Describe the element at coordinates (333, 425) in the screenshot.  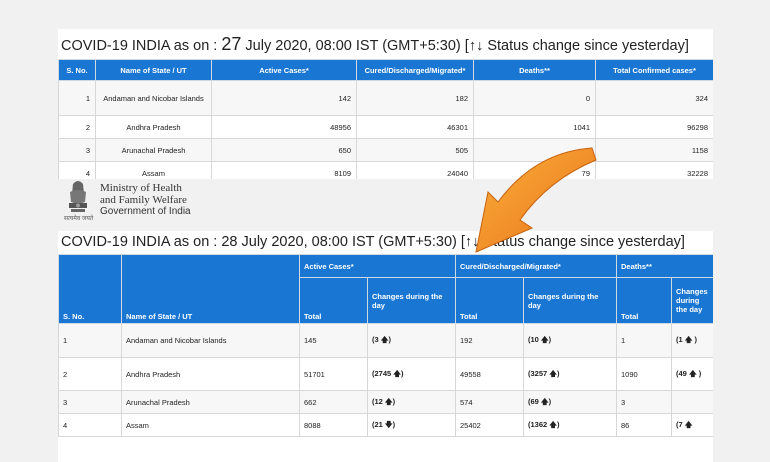
I see `cell-active: 8088` at that location.